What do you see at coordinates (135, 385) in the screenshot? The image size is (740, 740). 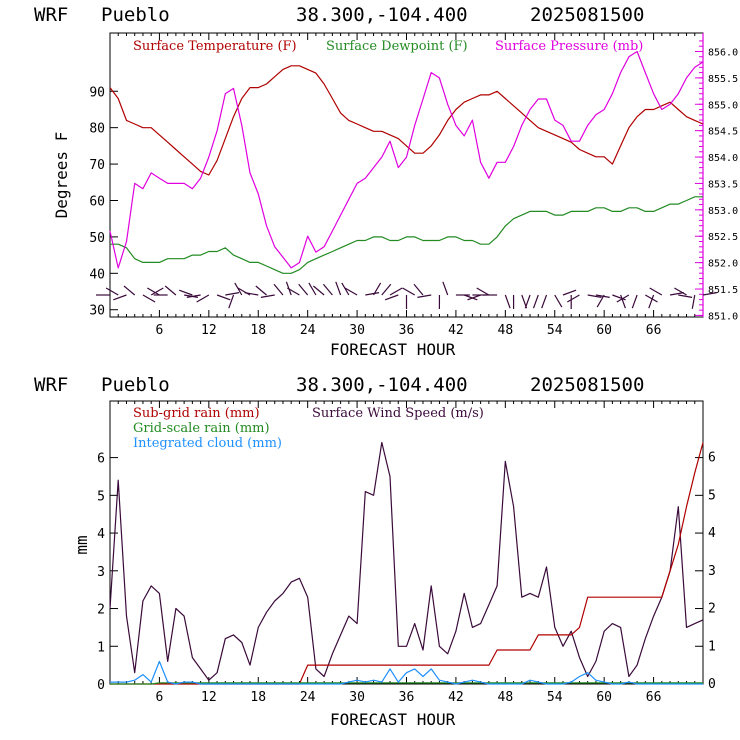 I see `bottom-header-station: Pueblo` at bounding box center [135, 385].